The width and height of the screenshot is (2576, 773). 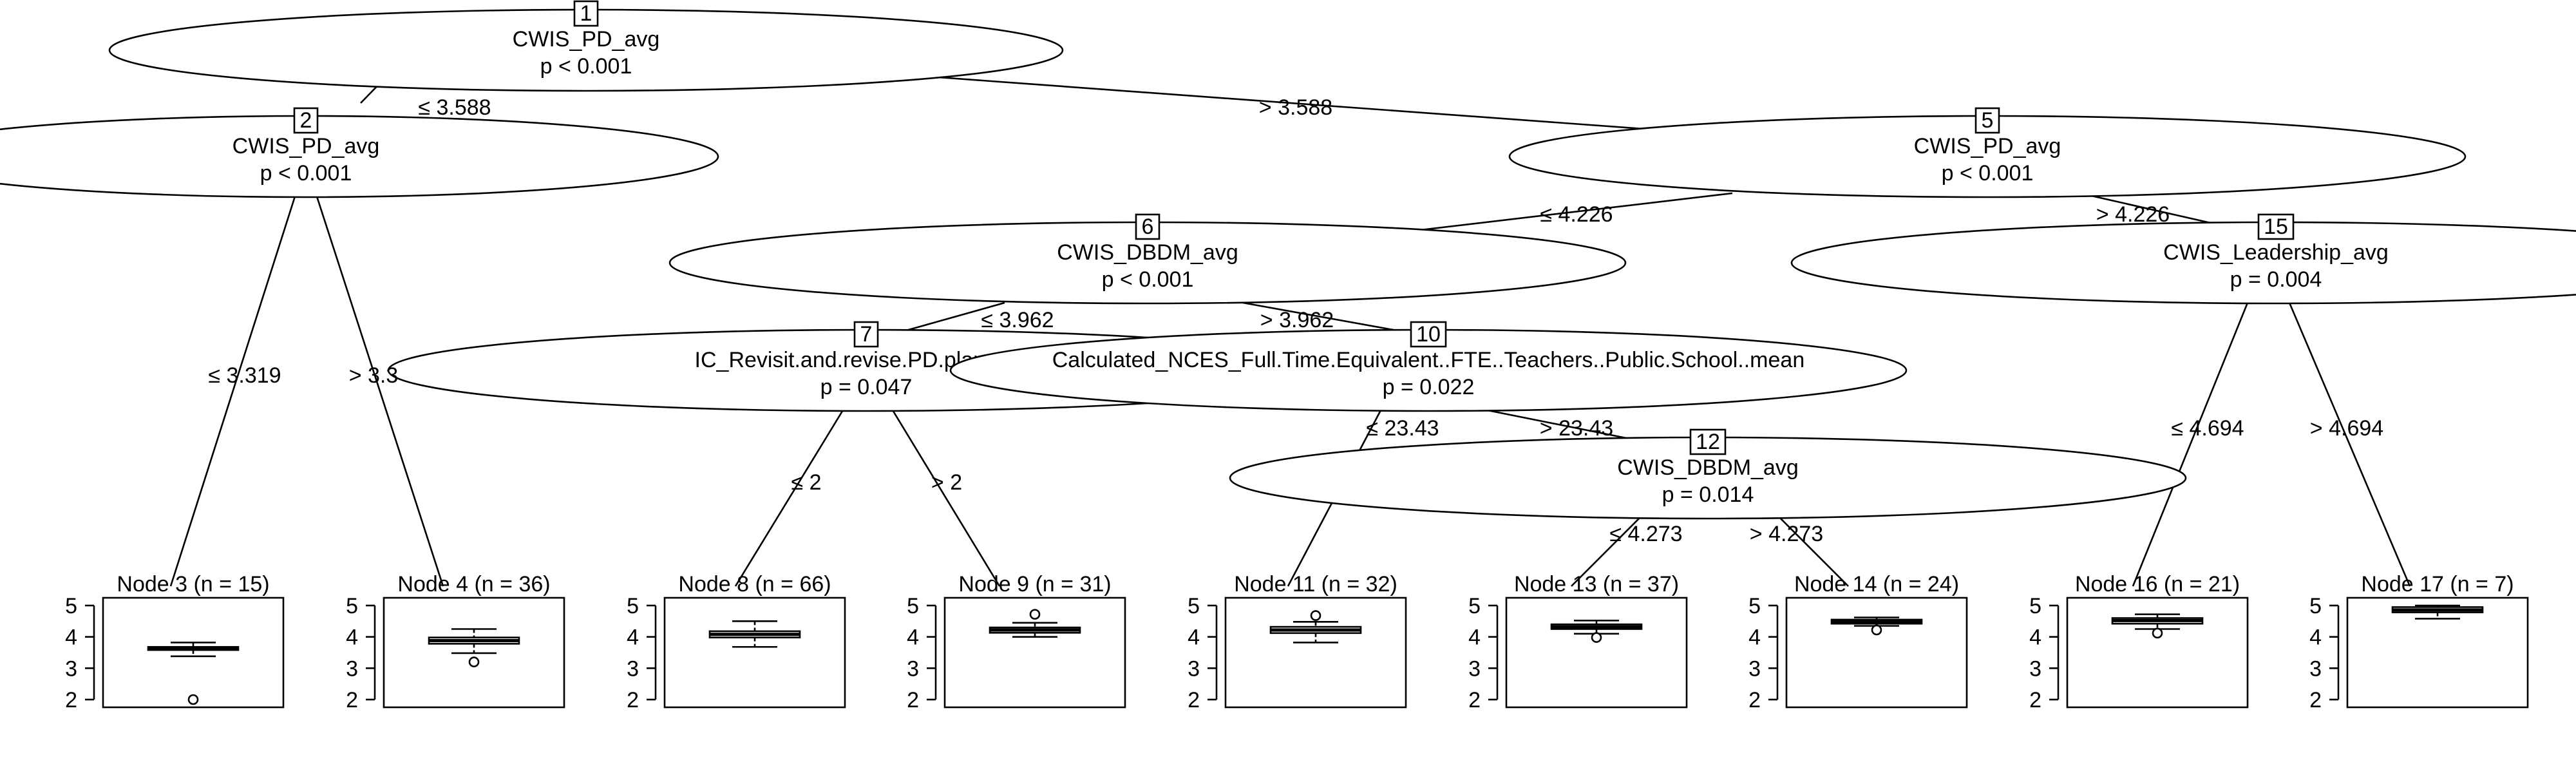 What do you see at coordinates (2276, 226) in the screenshot?
I see `node-15-id-box` at bounding box center [2276, 226].